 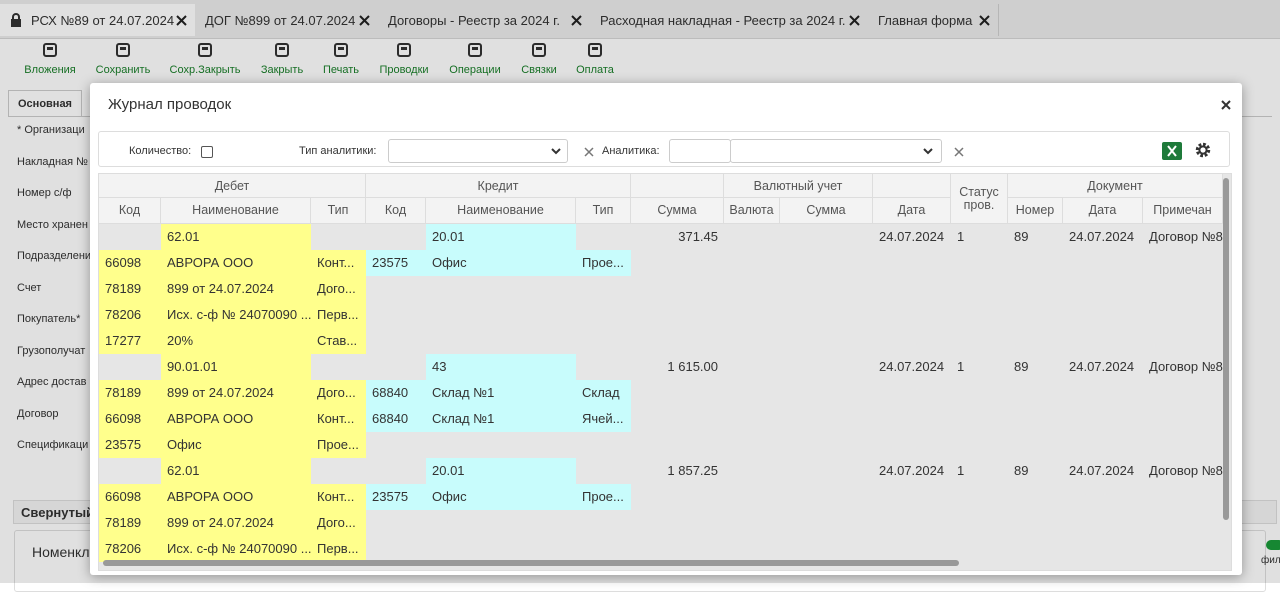 What do you see at coordinates (44, 193) in the screenshot?
I see `field-label: Номер с/ф` at bounding box center [44, 193].